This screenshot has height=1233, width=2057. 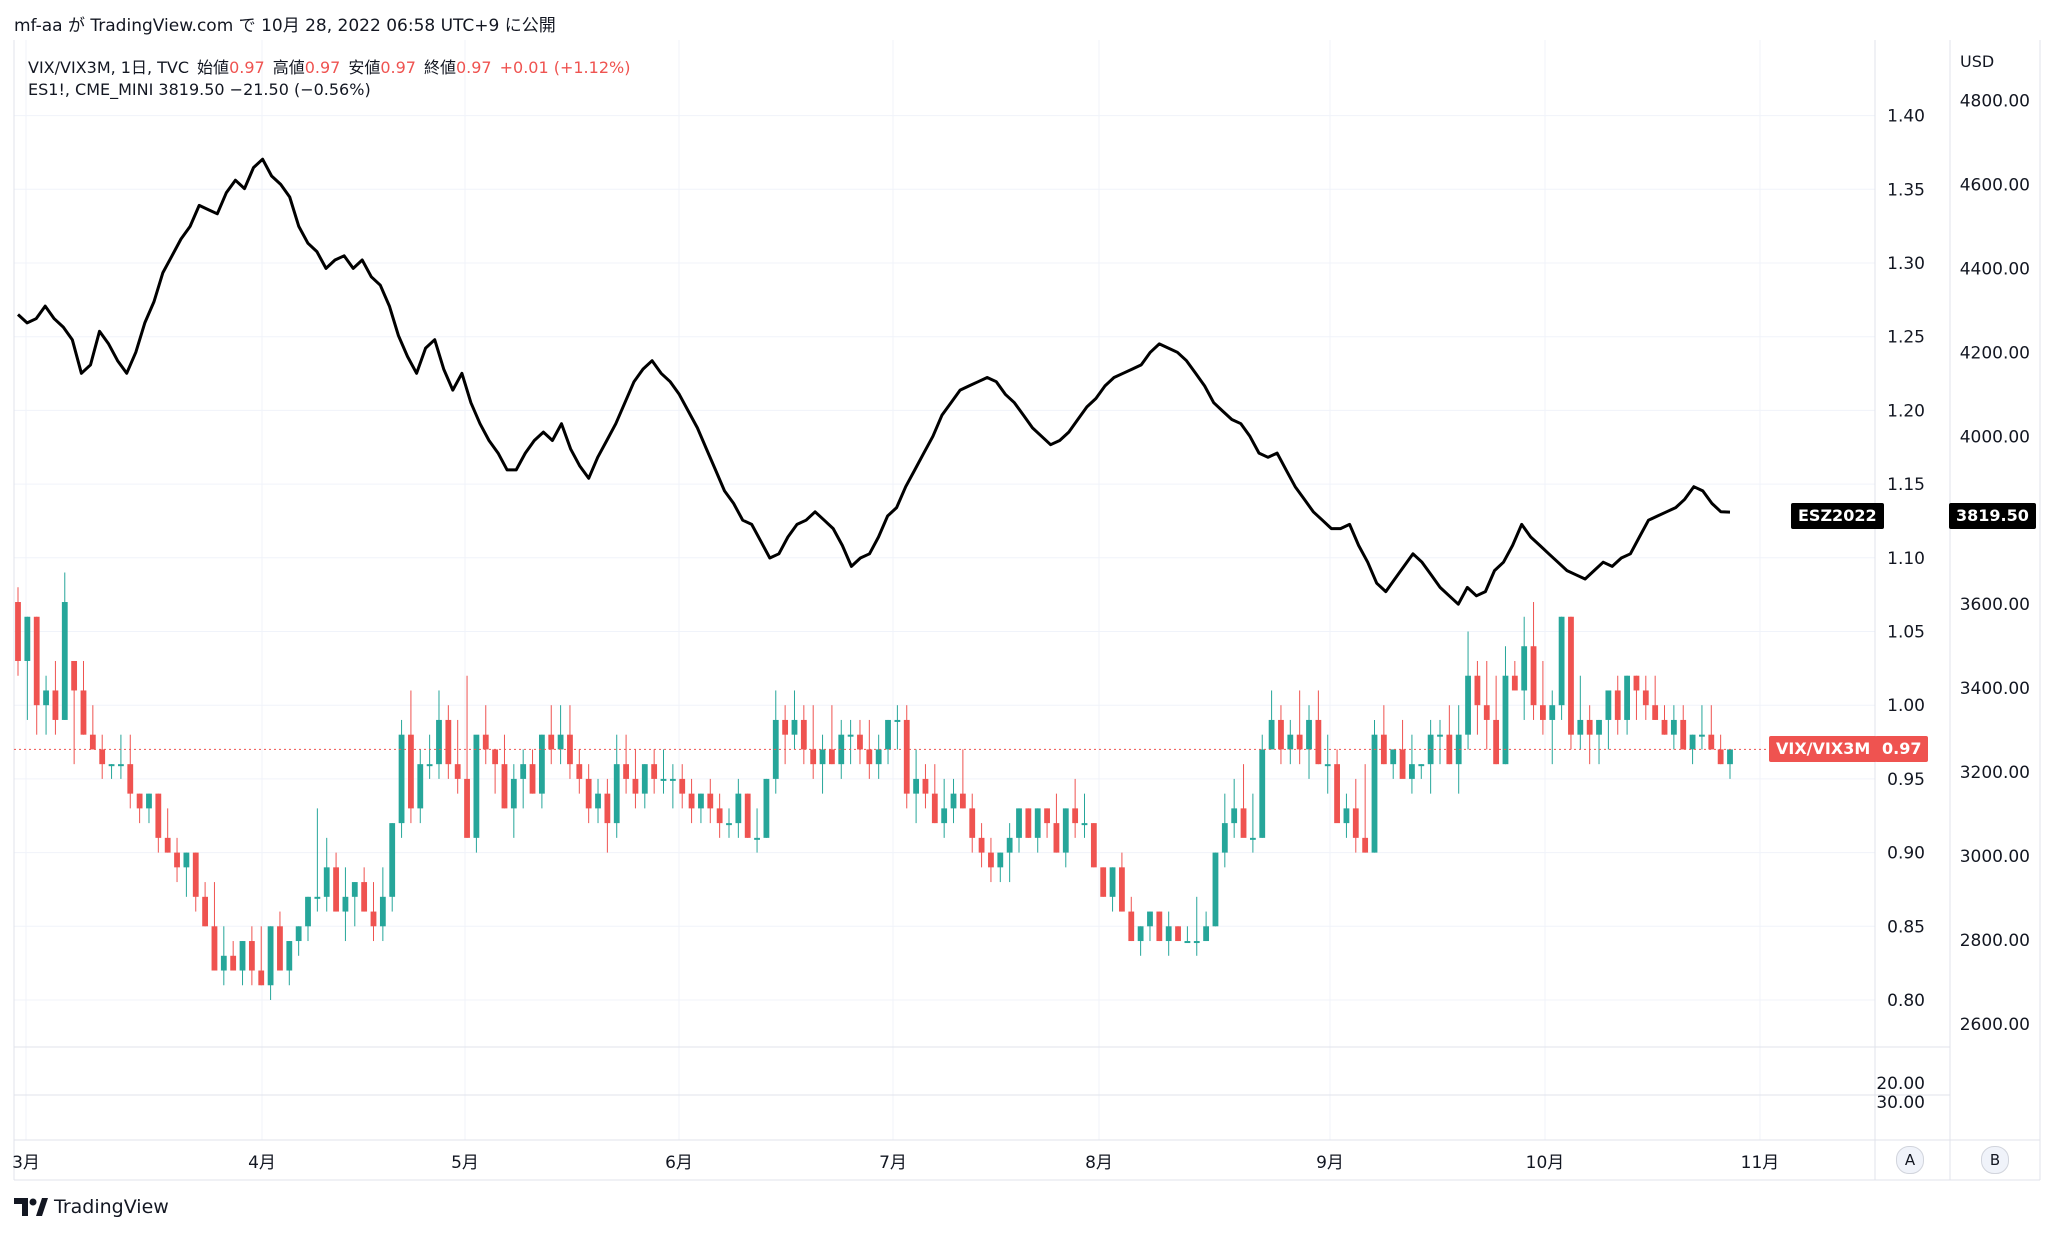 What do you see at coordinates (1995, 689) in the screenshot?
I see `right-axis-tick: 3400.00` at bounding box center [1995, 689].